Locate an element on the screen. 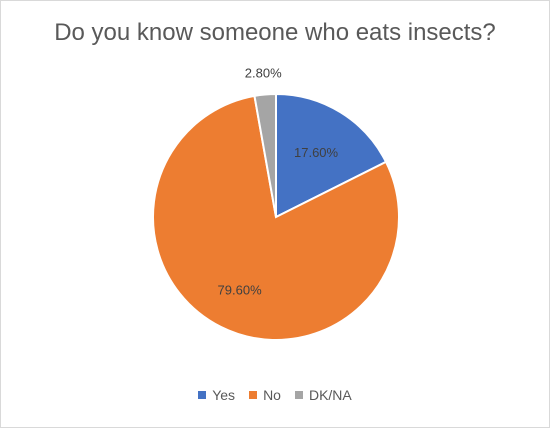  legend-swatch-no is located at coordinates (253, 395).